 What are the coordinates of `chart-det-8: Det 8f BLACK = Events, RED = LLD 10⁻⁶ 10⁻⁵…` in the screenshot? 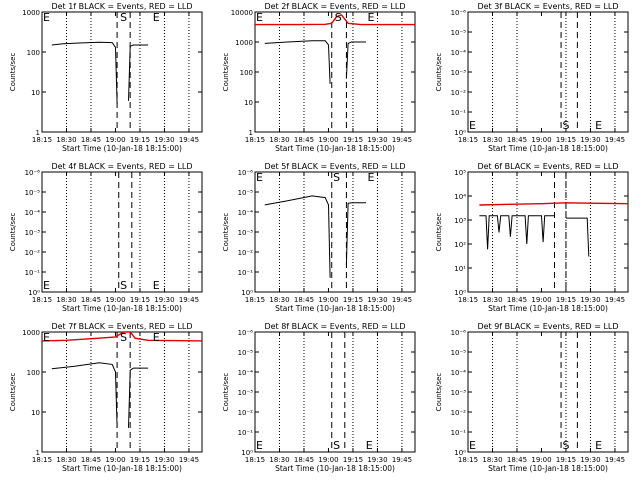 It's located at (319, 397).